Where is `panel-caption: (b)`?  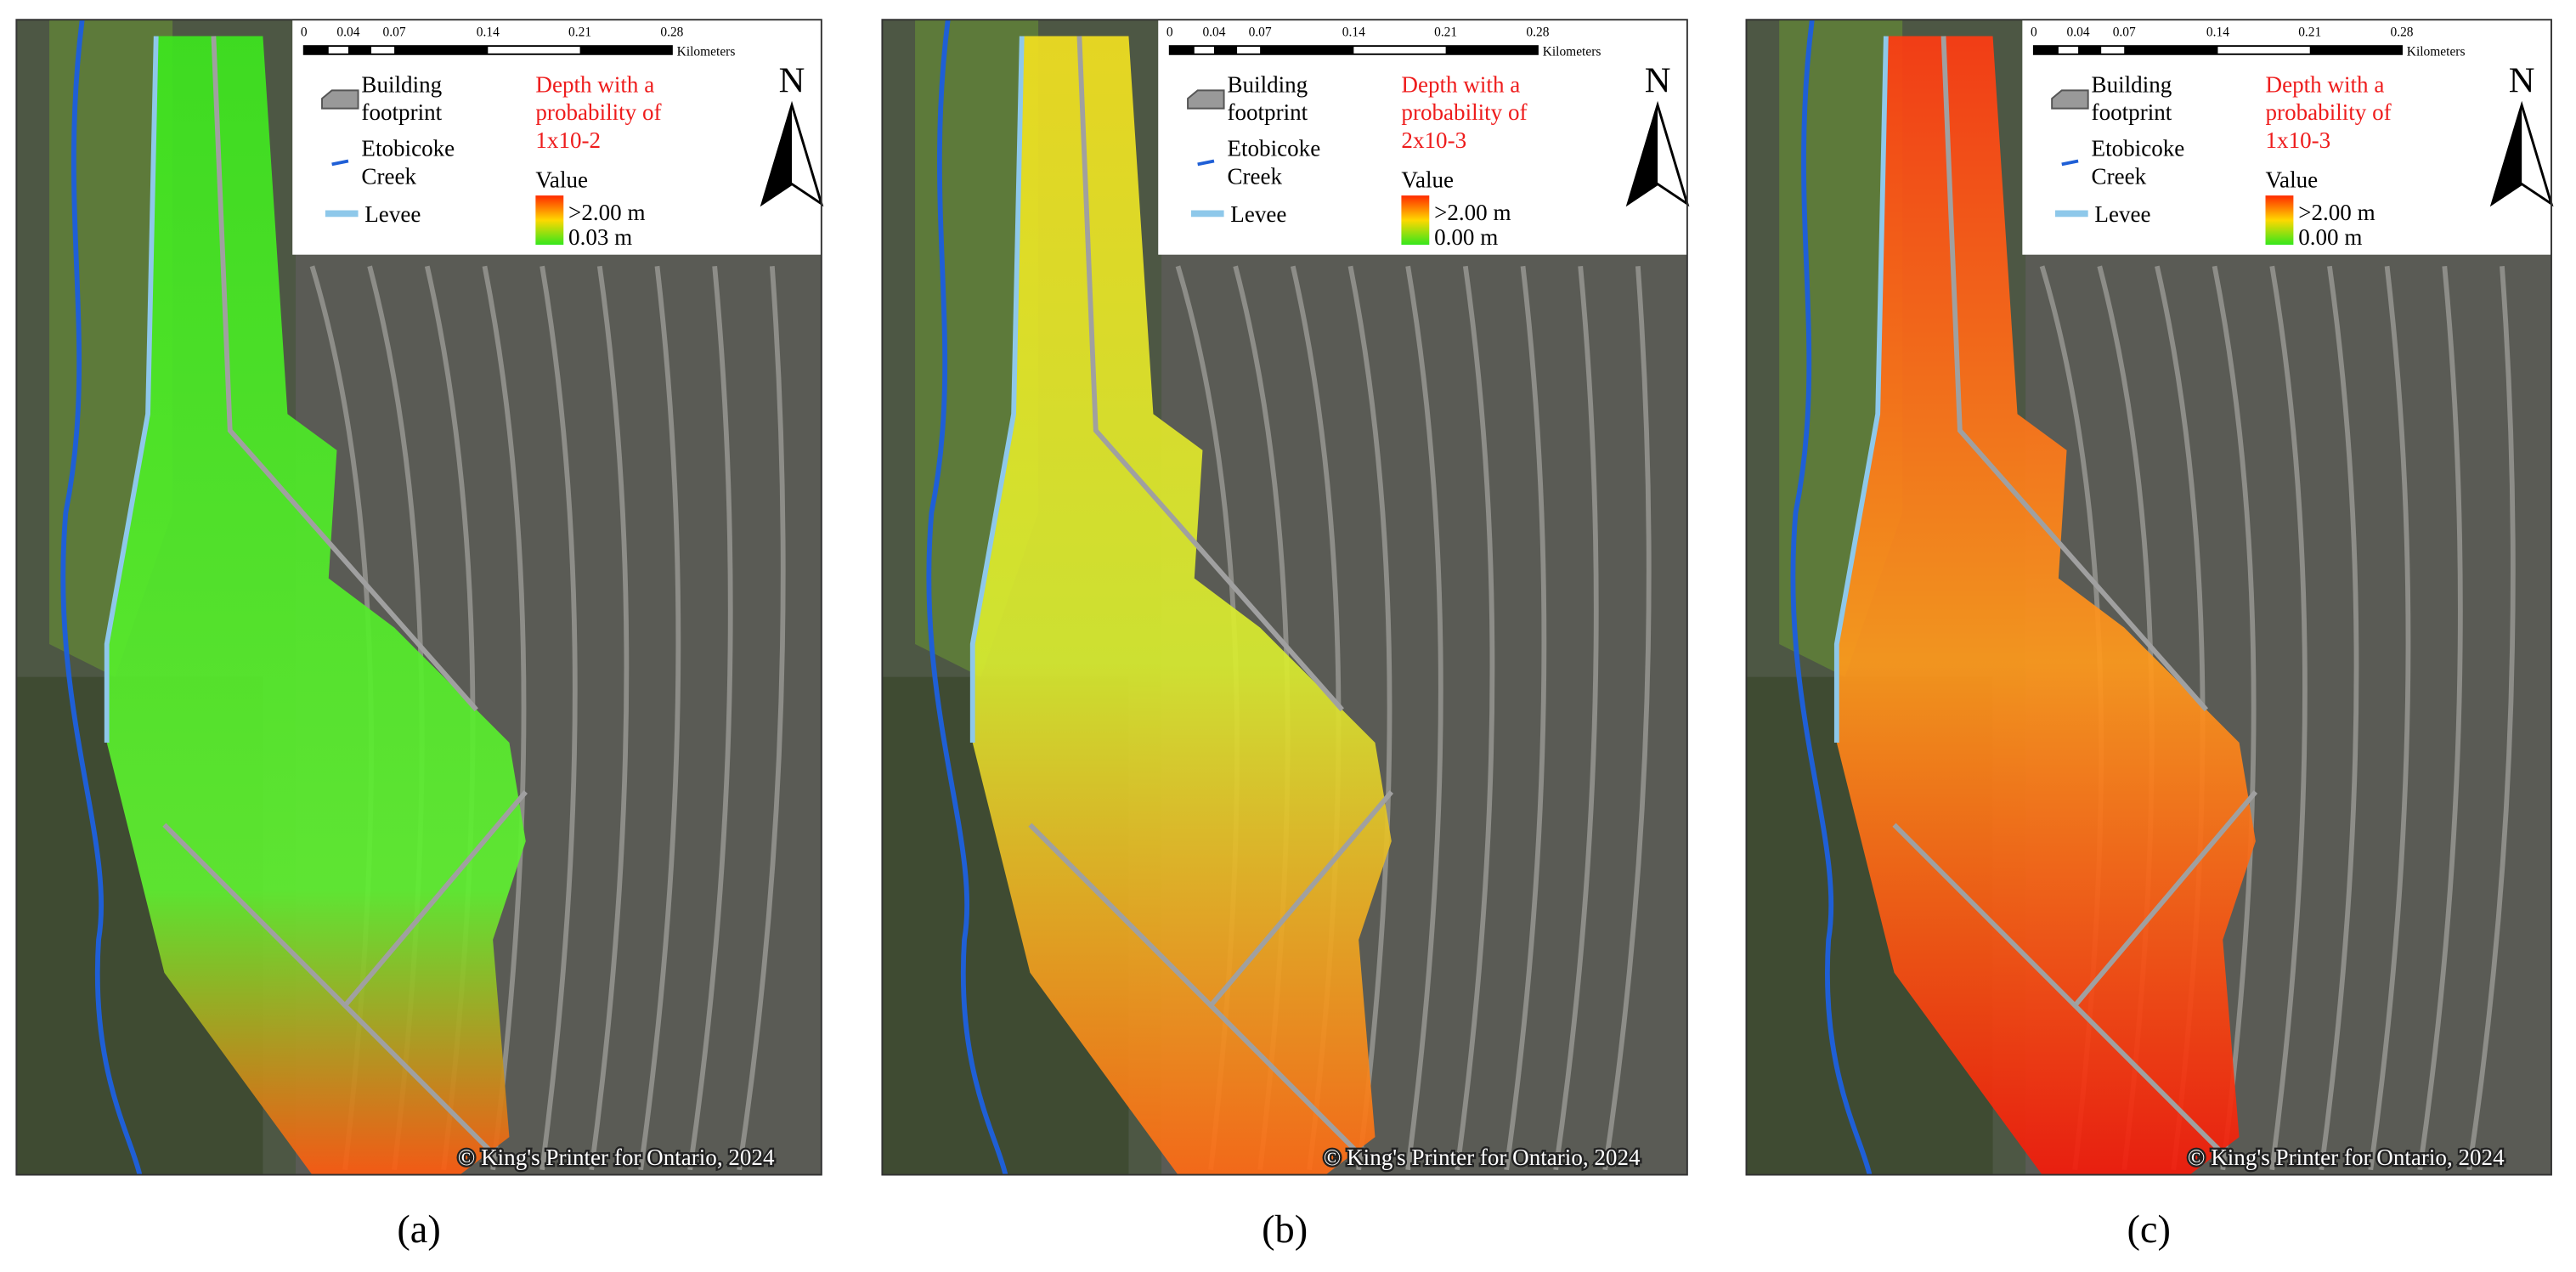 panel-caption: (b) is located at coordinates (1285, 1230).